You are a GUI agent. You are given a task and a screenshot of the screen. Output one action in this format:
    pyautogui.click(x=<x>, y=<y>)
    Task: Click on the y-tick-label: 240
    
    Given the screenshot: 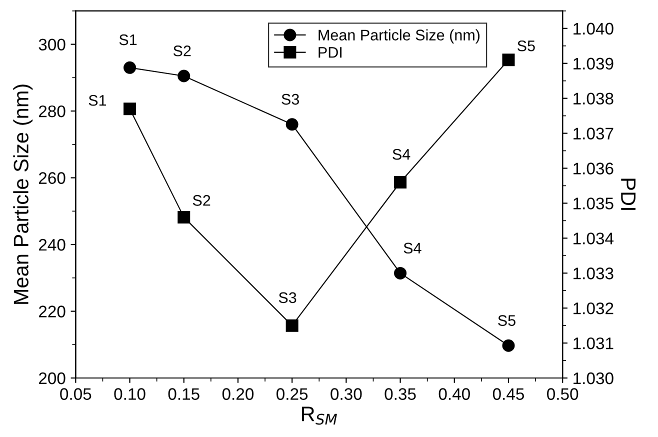 What is the action you would take?
    pyautogui.click(x=52, y=244)
    